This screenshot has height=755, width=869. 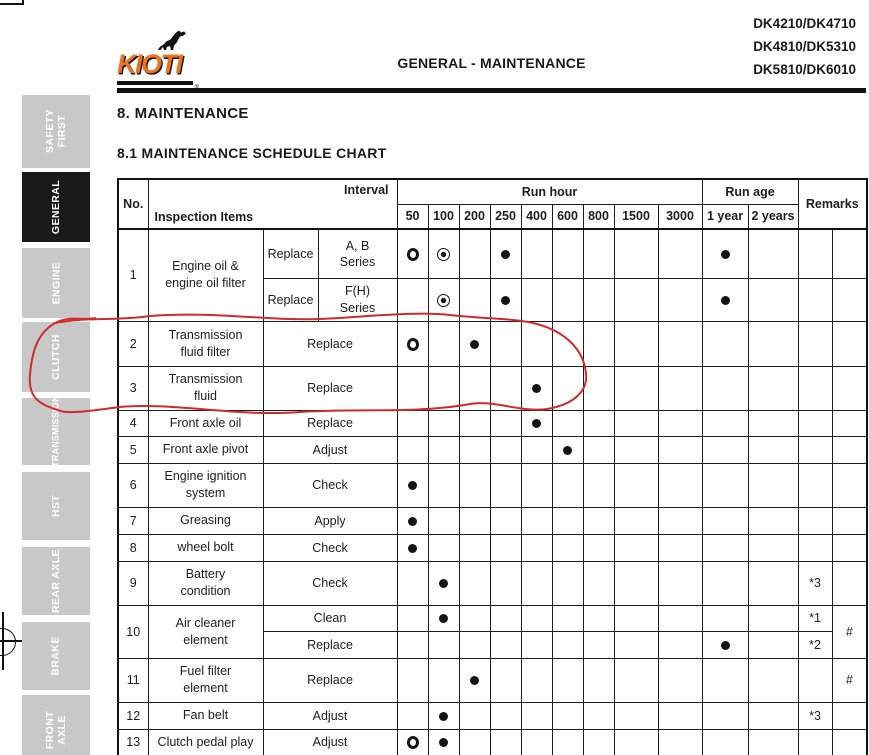 I want to click on tab-hst: HST, so click(x=56, y=506).